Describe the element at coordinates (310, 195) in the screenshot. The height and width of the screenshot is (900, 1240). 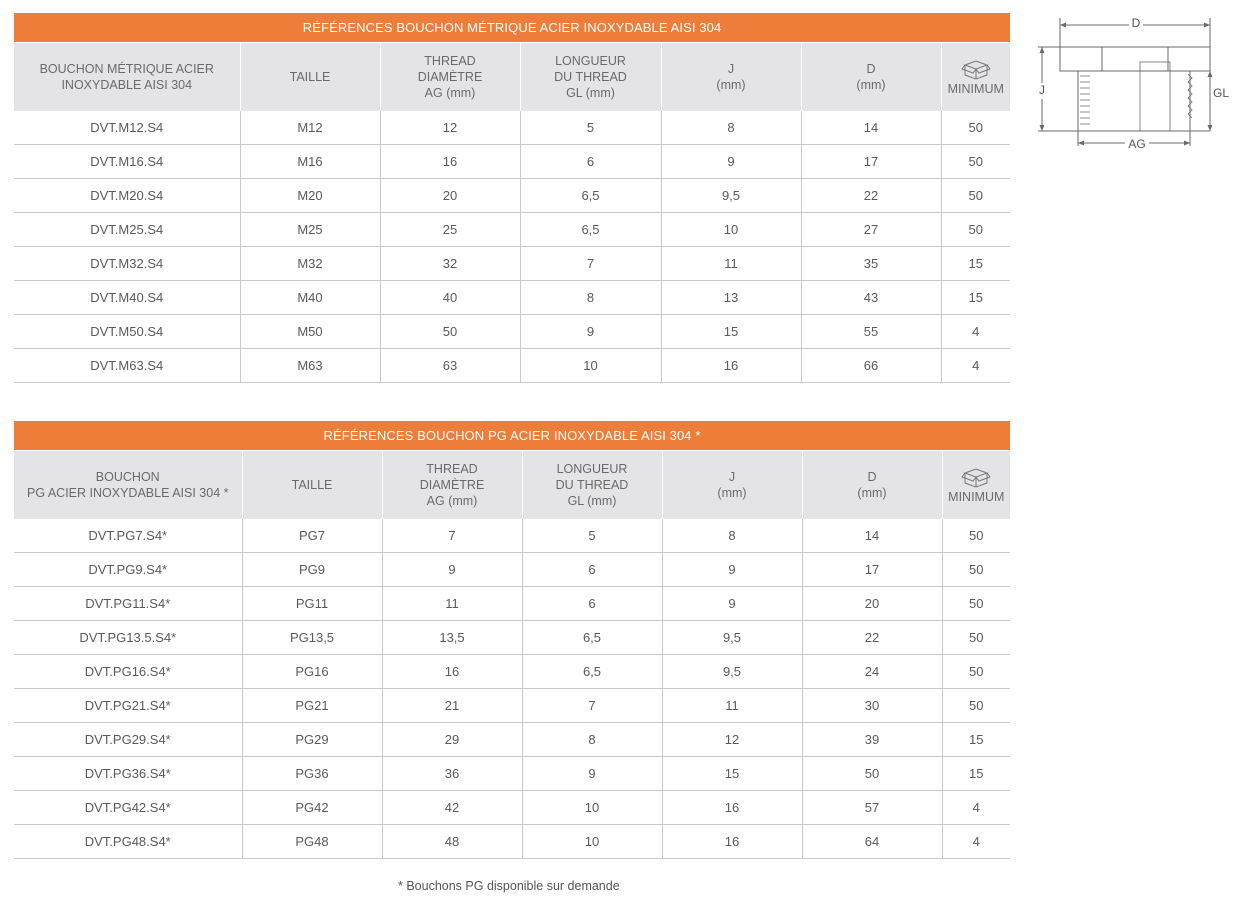
I see `table-cell: M20` at that location.